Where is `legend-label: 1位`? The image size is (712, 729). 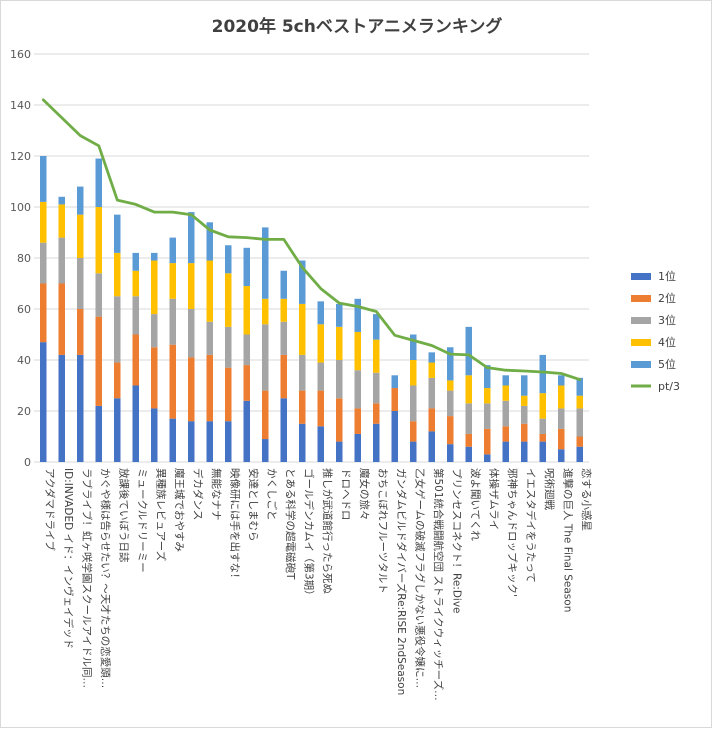
legend-label: 1位 is located at coordinates (667, 276).